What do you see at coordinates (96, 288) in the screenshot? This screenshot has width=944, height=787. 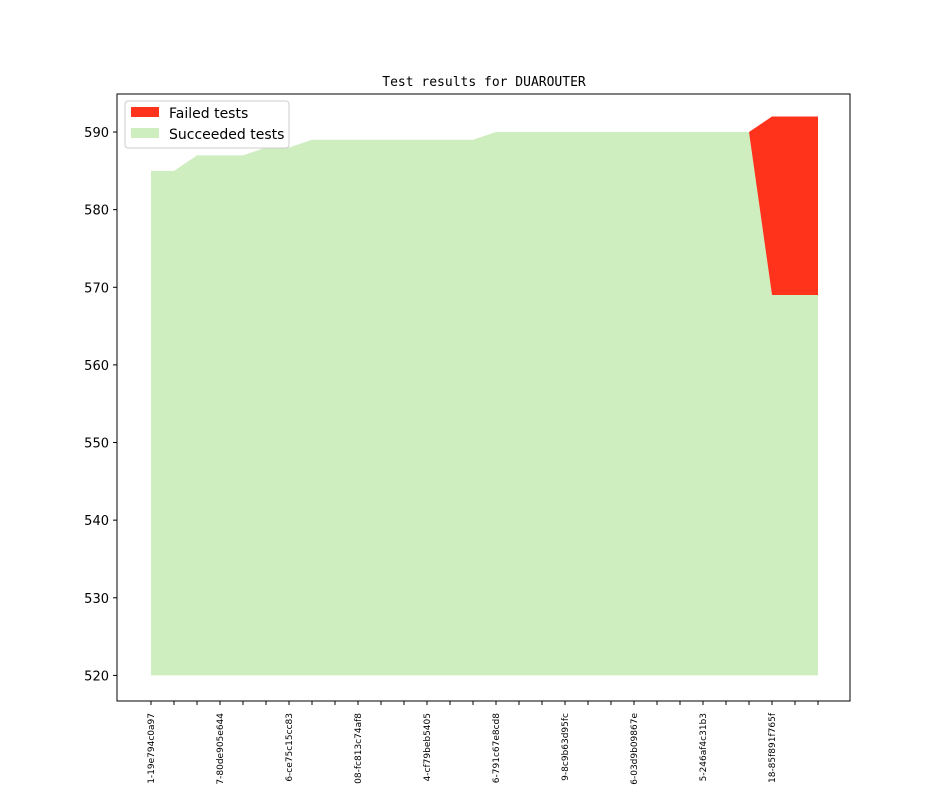 I see `y-tick-label: 570` at bounding box center [96, 288].